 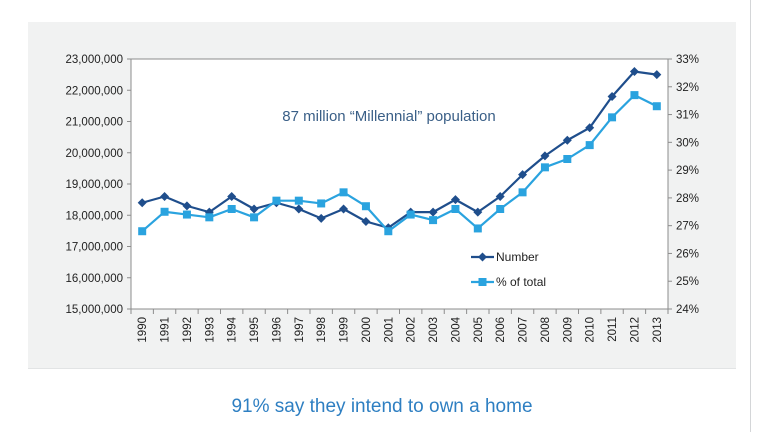 What do you see at coordinates (482, 257) in the screenshot?
I see `legend-marker-number` at bounding box center [482, 257].